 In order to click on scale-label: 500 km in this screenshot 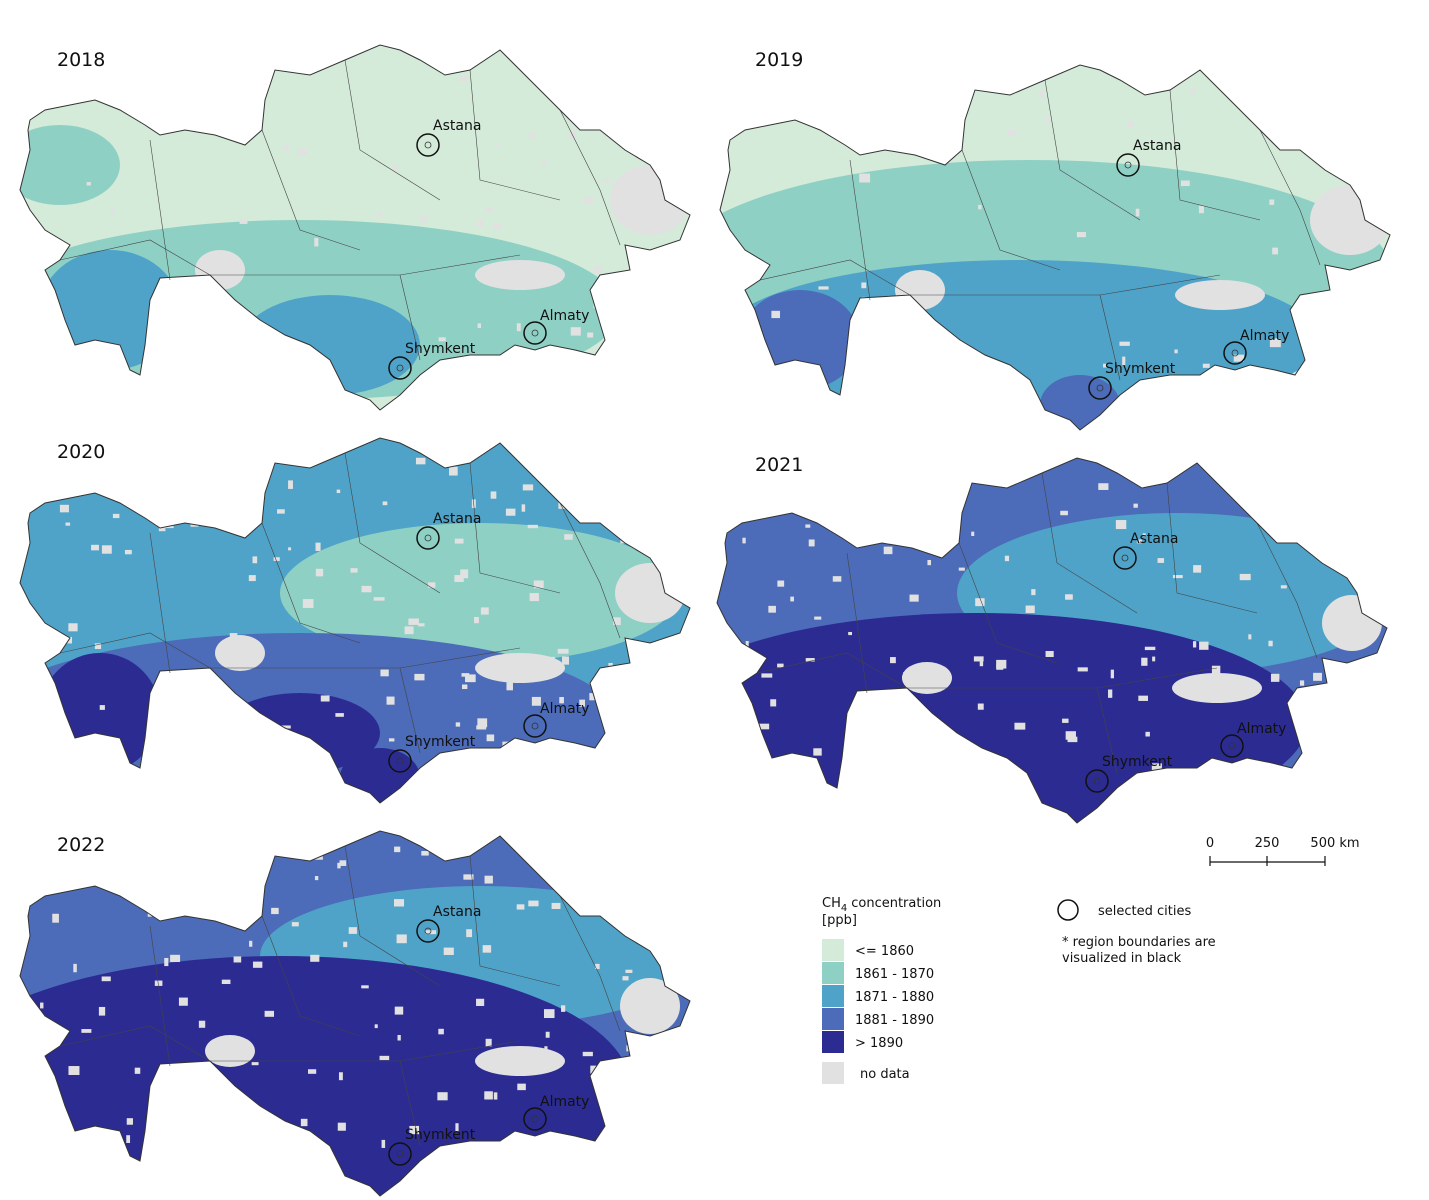, I will do `click(1334, 843)`.